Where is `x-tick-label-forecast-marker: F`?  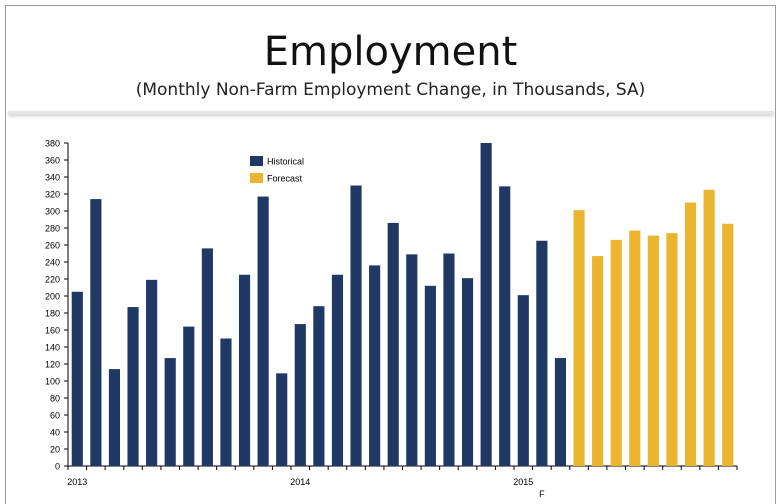 x-tick-label-forecast-marker: F is located at coordinates (542, 494).